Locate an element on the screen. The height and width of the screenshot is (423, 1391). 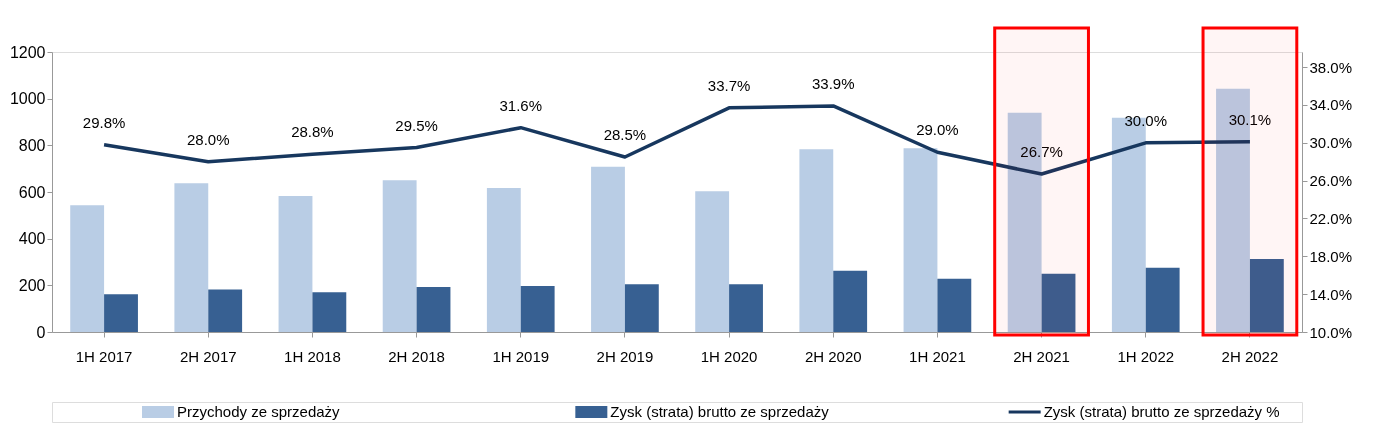
y2-tick-label: 18.0% is located at coordinates (1331, 256).